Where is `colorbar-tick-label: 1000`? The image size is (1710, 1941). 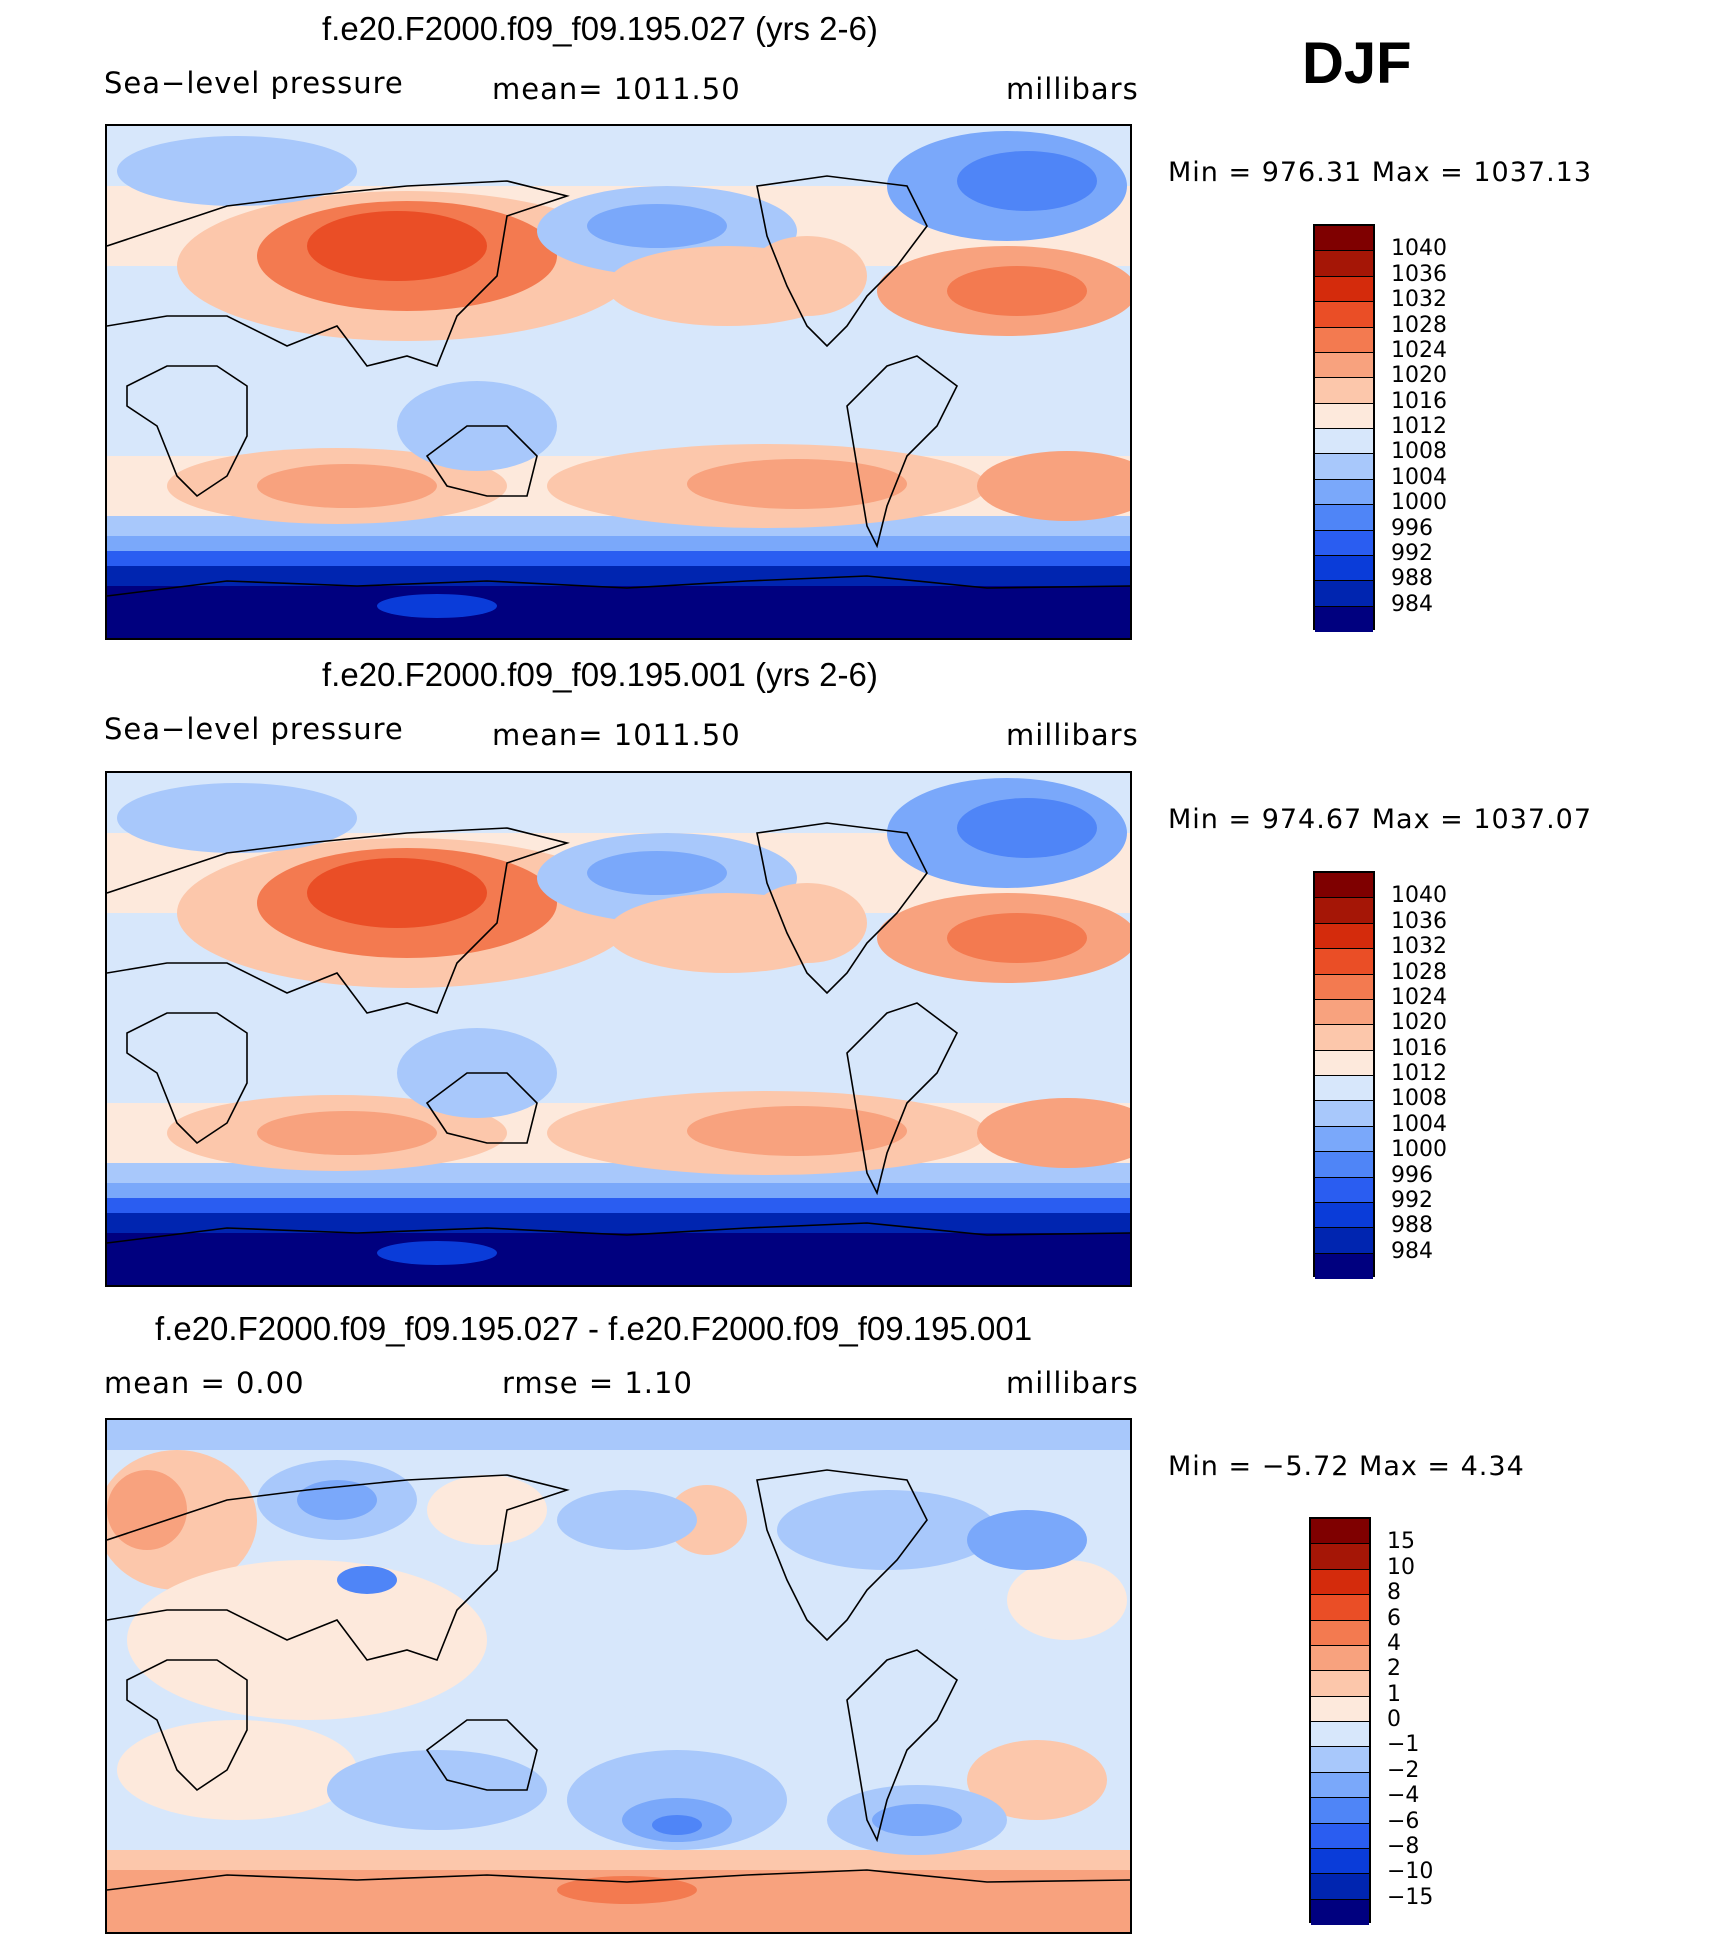 colorbar-tick-label: 1000 is located at coordinates (1419, 1150).